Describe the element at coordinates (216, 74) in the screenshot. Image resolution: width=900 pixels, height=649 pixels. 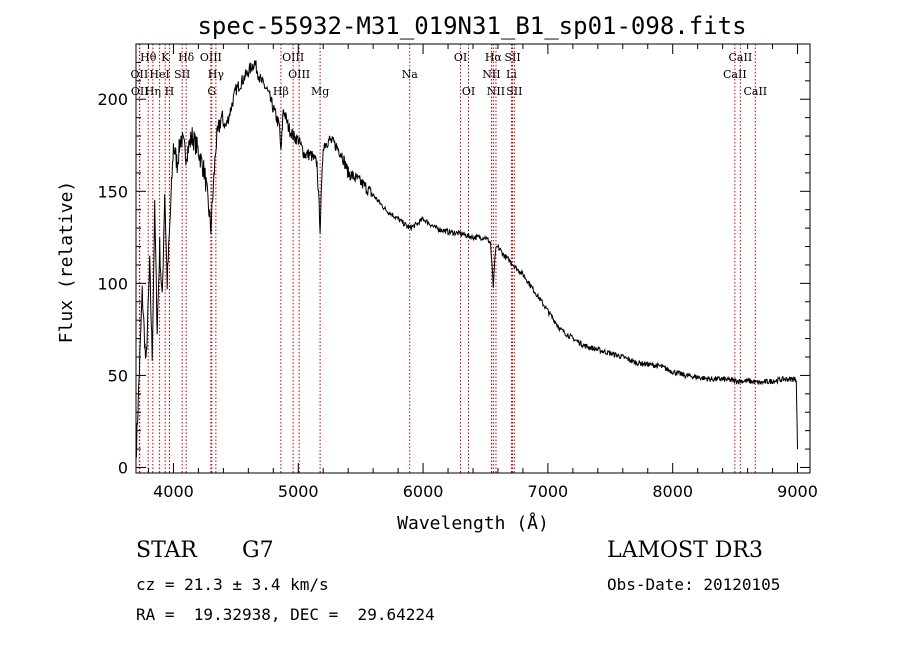
I see `line-label: Hγ` at that location.